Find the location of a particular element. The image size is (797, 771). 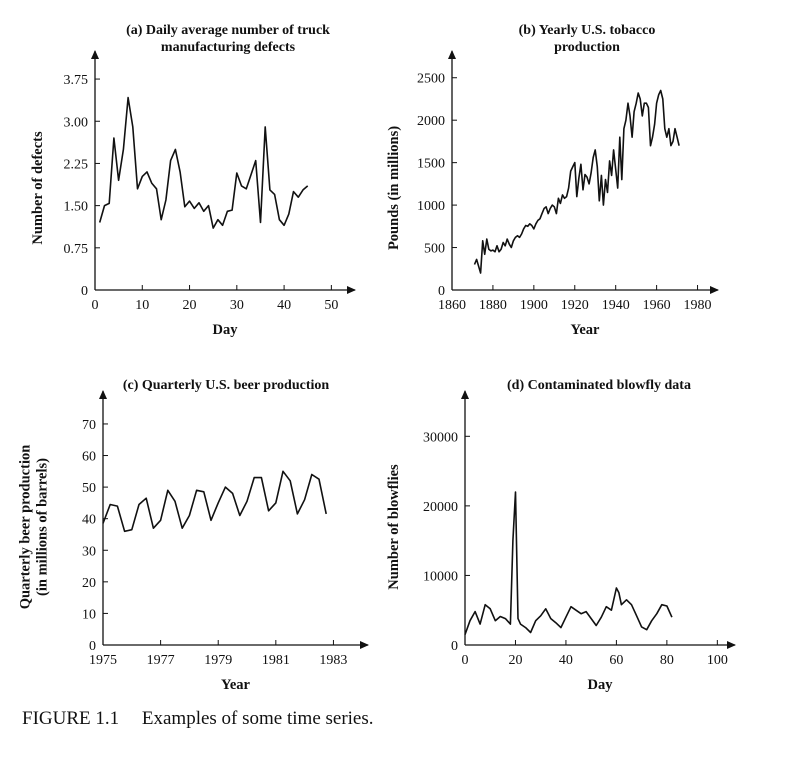

y-tick-label: 1000 is located at coordinates (431, 206).